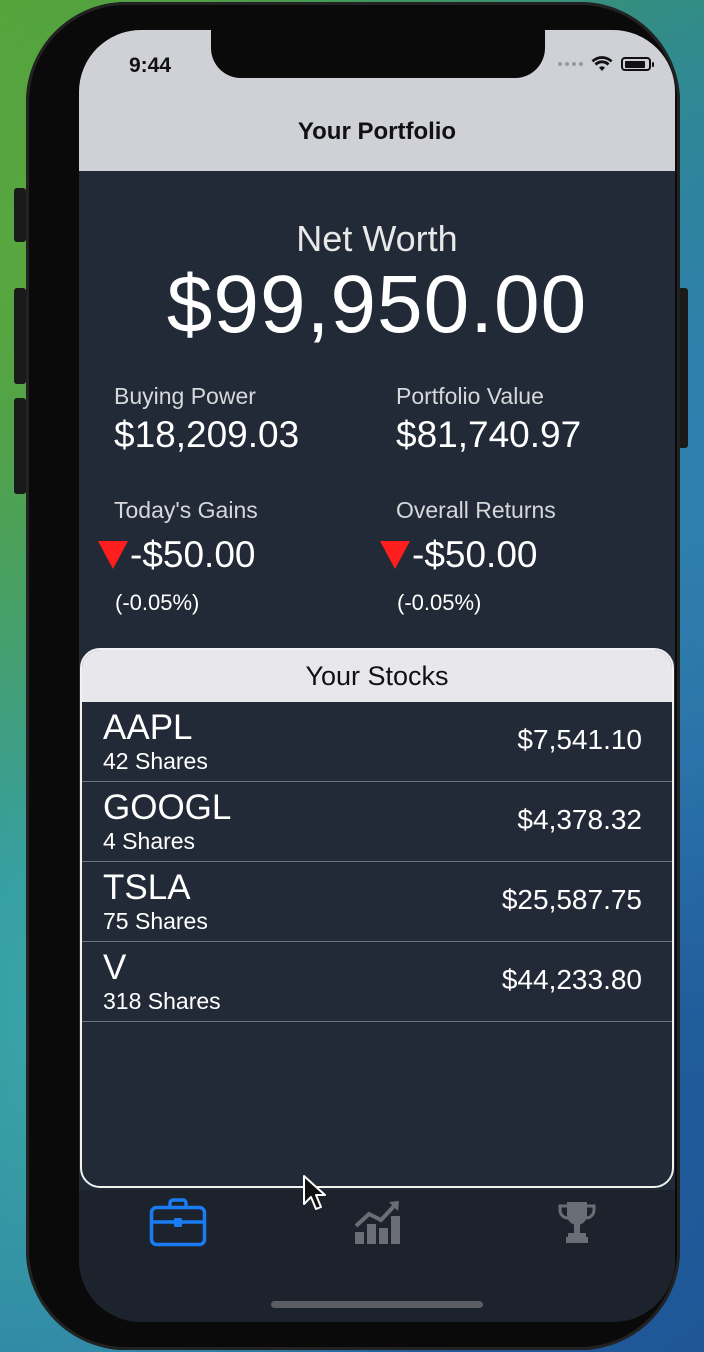 This screenshot has width=704, height=1352. What do you see at coordinates (185, 396) in the screenshot?
I see `buying-power-label: Buying Power` at bounding box center [185, 396].